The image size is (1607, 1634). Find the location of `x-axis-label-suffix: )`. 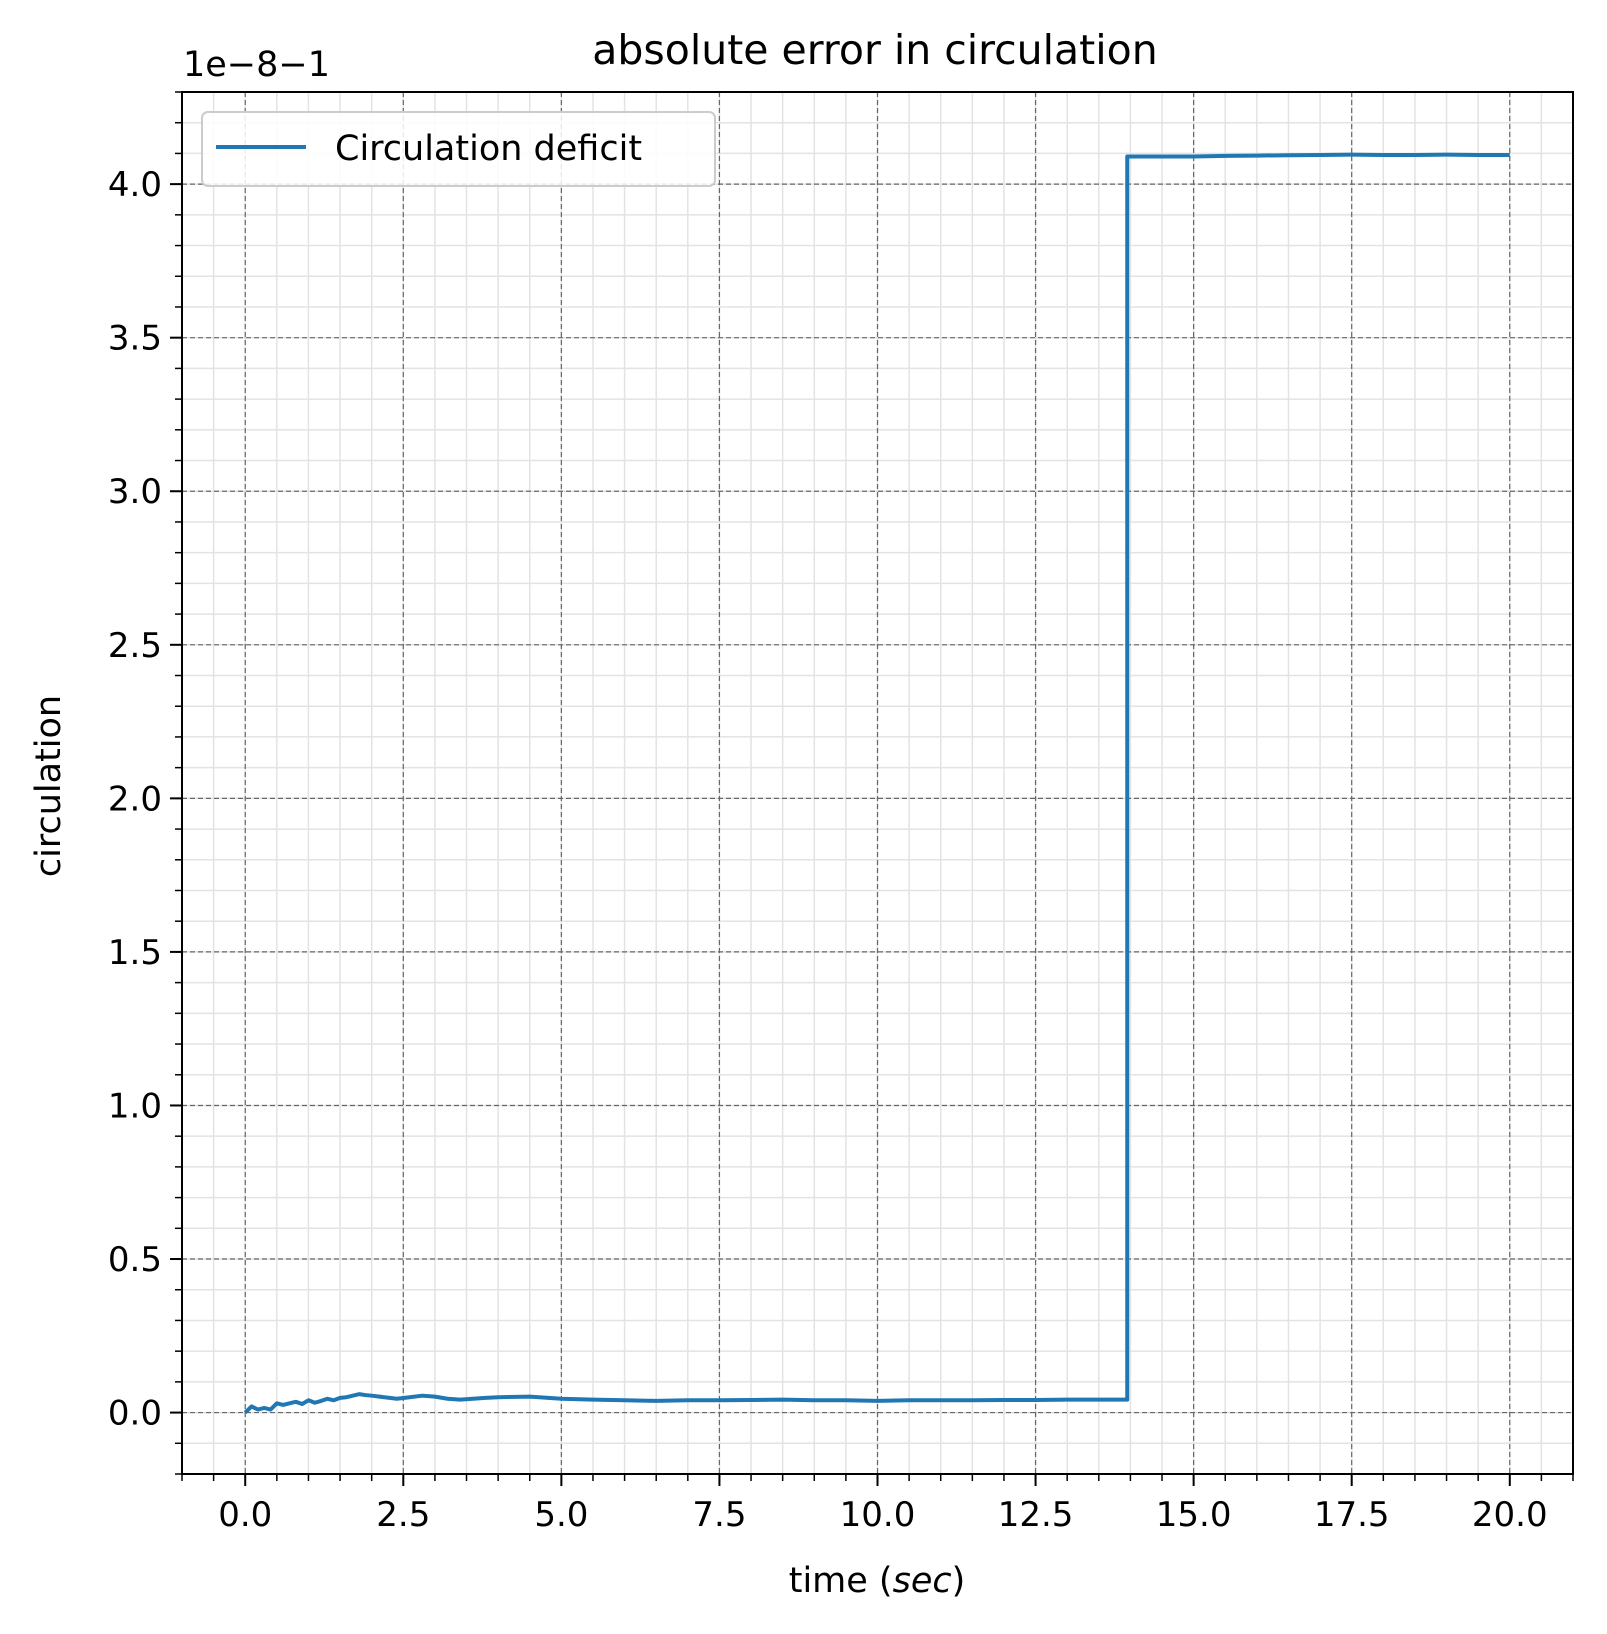

x-axis-label-suffix: ) is located at coordinates (959, 1581).